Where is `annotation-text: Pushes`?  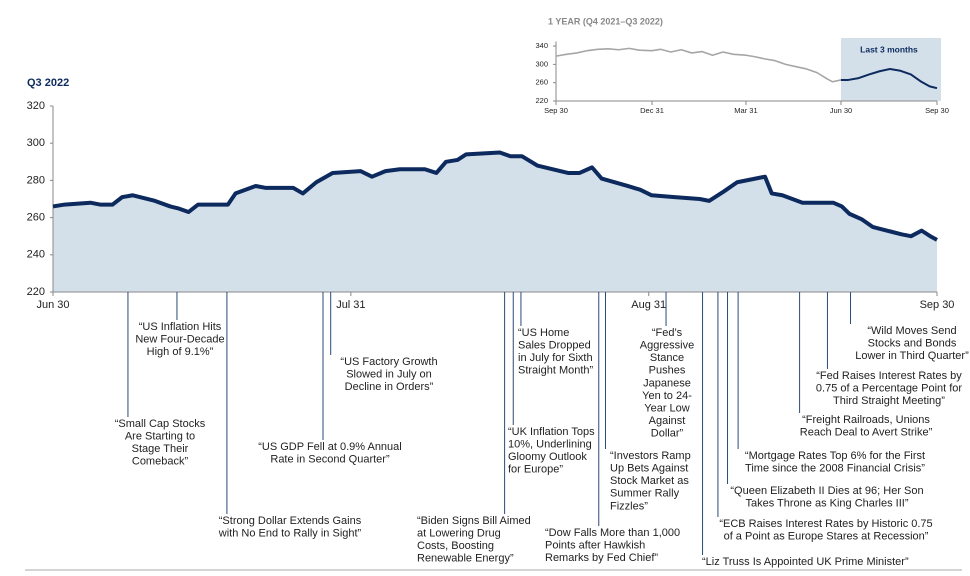 annotation-text: Pushes is located at coordinates (667, 371).